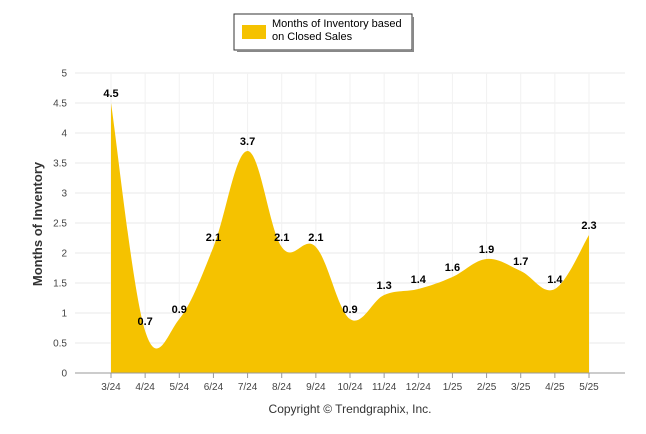  I want to click on x-tick-label: 3/24, so click(111, 387).